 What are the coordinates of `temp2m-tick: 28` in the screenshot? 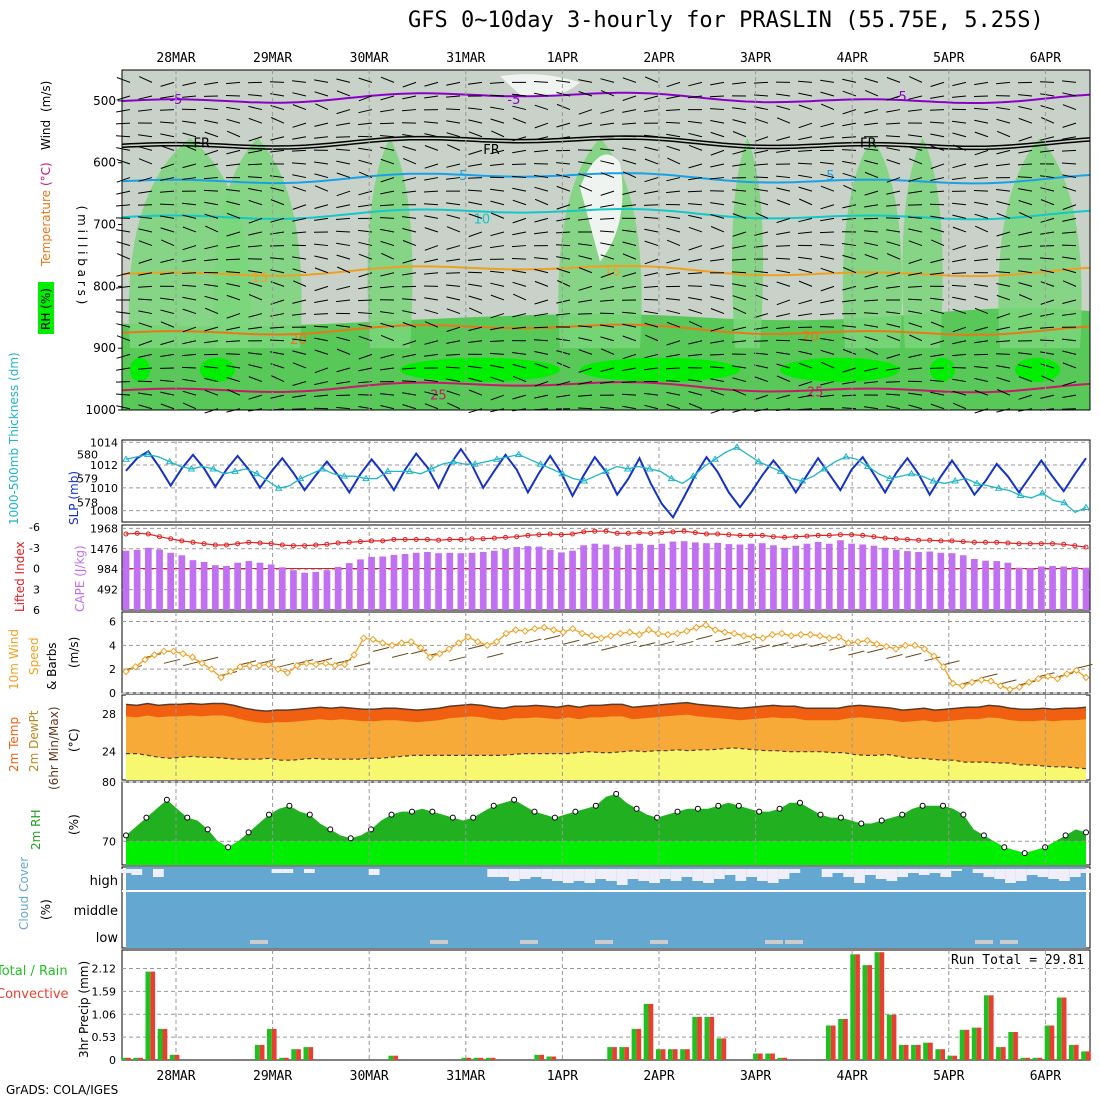 It's located at (109, 714).